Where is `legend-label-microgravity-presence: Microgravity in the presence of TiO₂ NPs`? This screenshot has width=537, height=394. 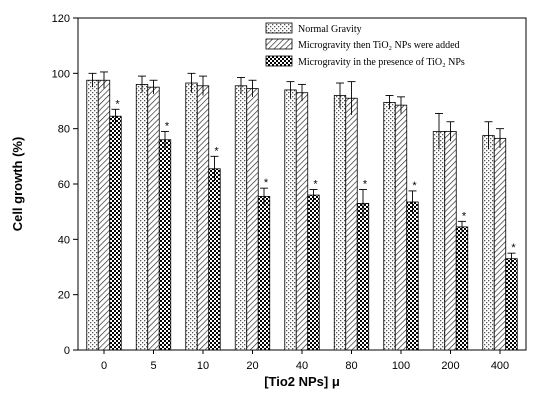 legend-label-microgravity-presence: Microgravity in the presence of TiO₂ NPs is located at coordinates (381, 62).